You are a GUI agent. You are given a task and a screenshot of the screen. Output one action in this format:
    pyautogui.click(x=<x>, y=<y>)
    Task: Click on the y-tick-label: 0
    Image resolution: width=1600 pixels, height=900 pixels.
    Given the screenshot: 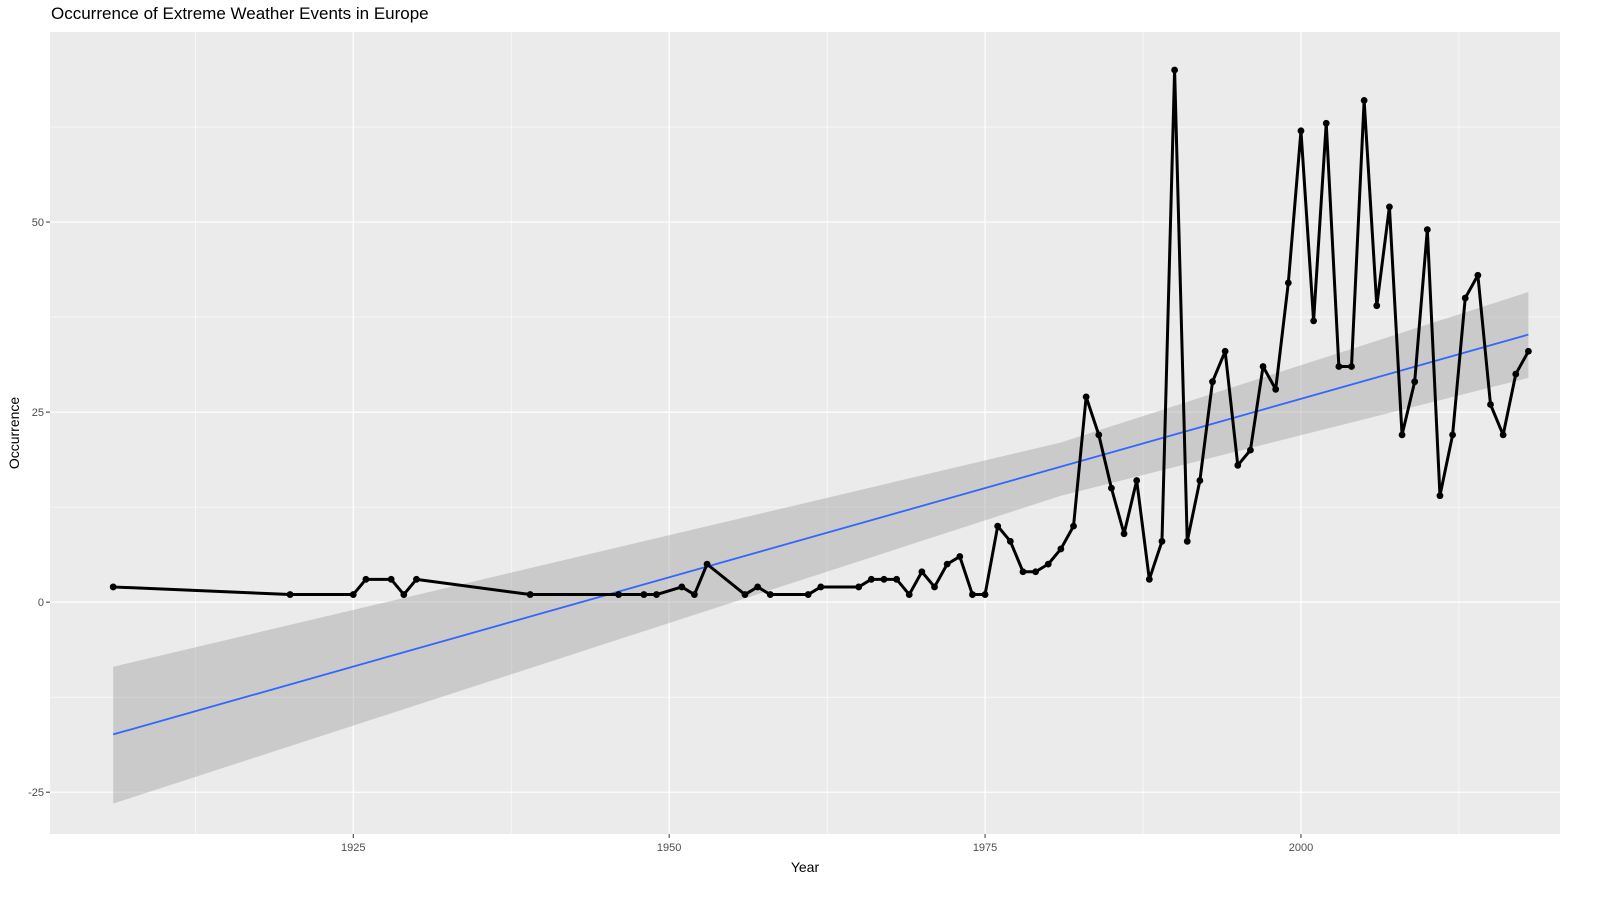 What is the action you would take?
    pyautogui.click(x=41, y=603)
    